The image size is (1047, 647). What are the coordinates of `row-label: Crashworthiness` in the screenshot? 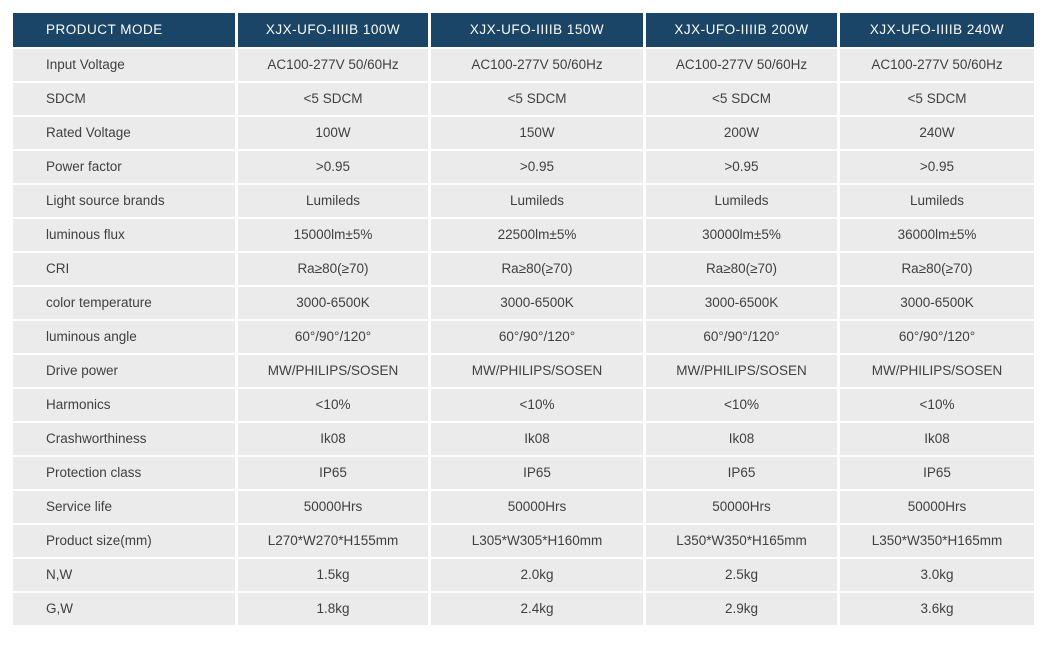 It's located at (124, 439).